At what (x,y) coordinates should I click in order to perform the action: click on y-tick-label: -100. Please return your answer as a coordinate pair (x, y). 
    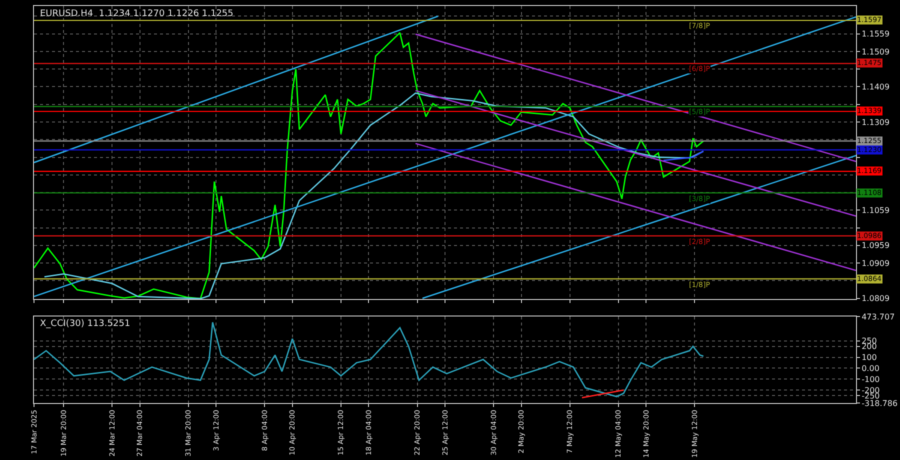
    Looking at the image, I should click on (871, 379).